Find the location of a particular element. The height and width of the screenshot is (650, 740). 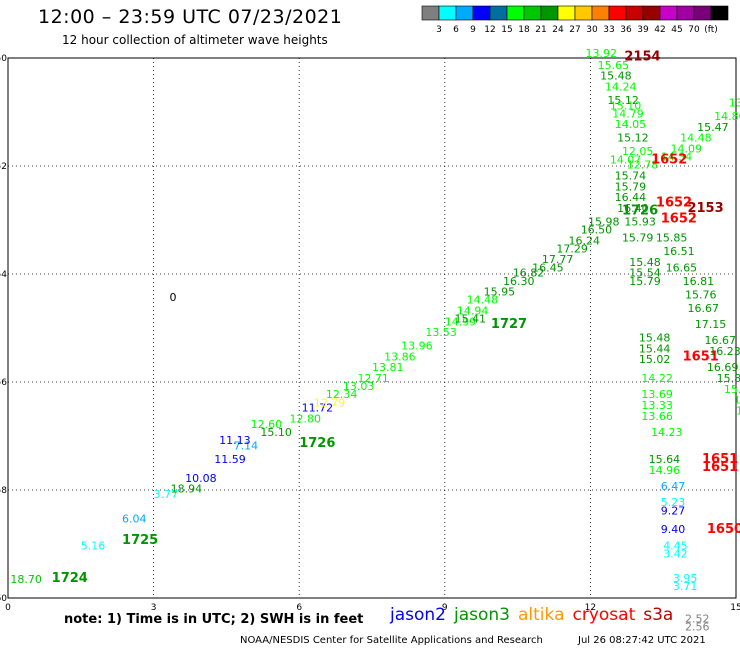

wave-height-point: 11.13 is located at coordinates (235, 440).